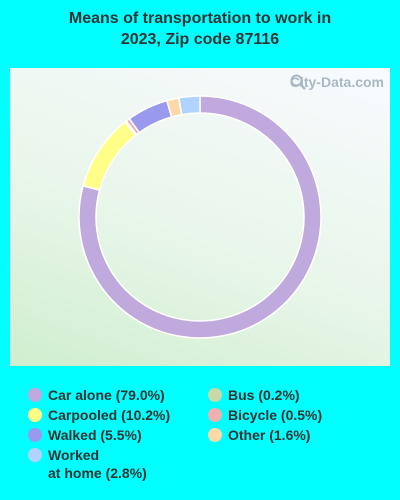 The image size is (400, 500). Describe the element at coordinates (215, 395) in the screenshot. I see `legend-swatch-bus` at that location.